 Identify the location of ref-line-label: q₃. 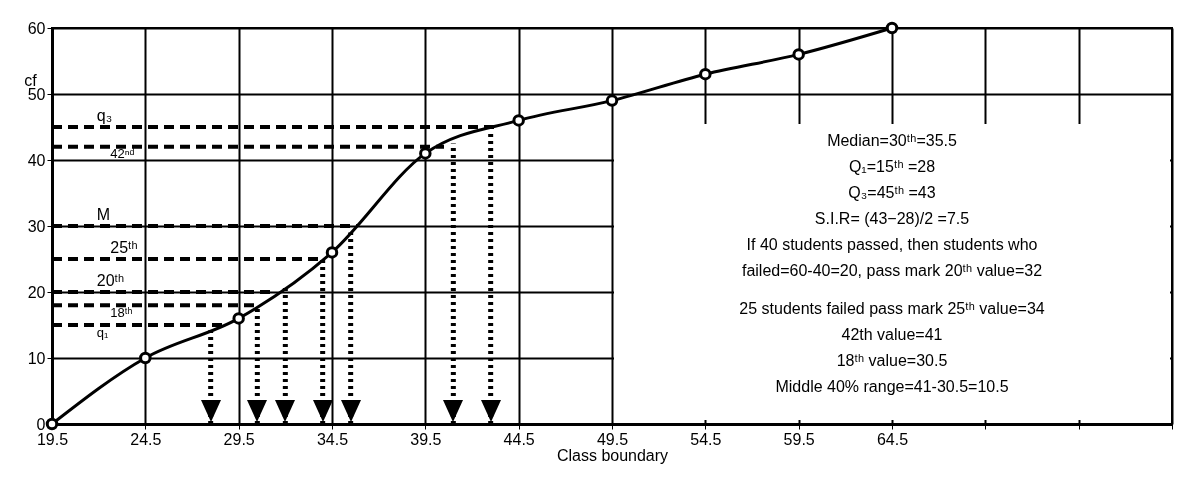
(104, 115).